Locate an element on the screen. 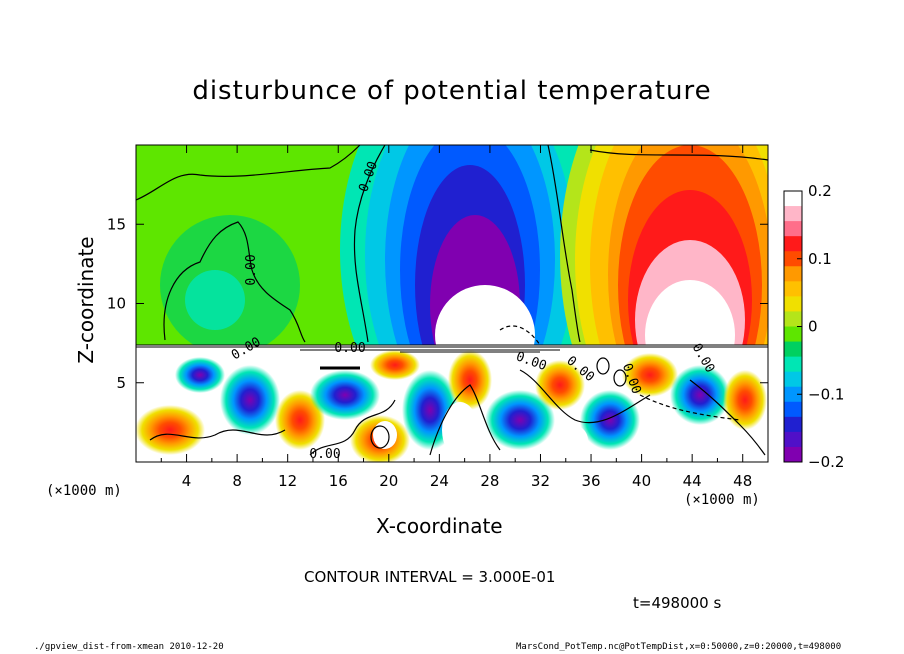 This screenshot has height=654, width=904. interface-band is located at coordinates (452, 357).